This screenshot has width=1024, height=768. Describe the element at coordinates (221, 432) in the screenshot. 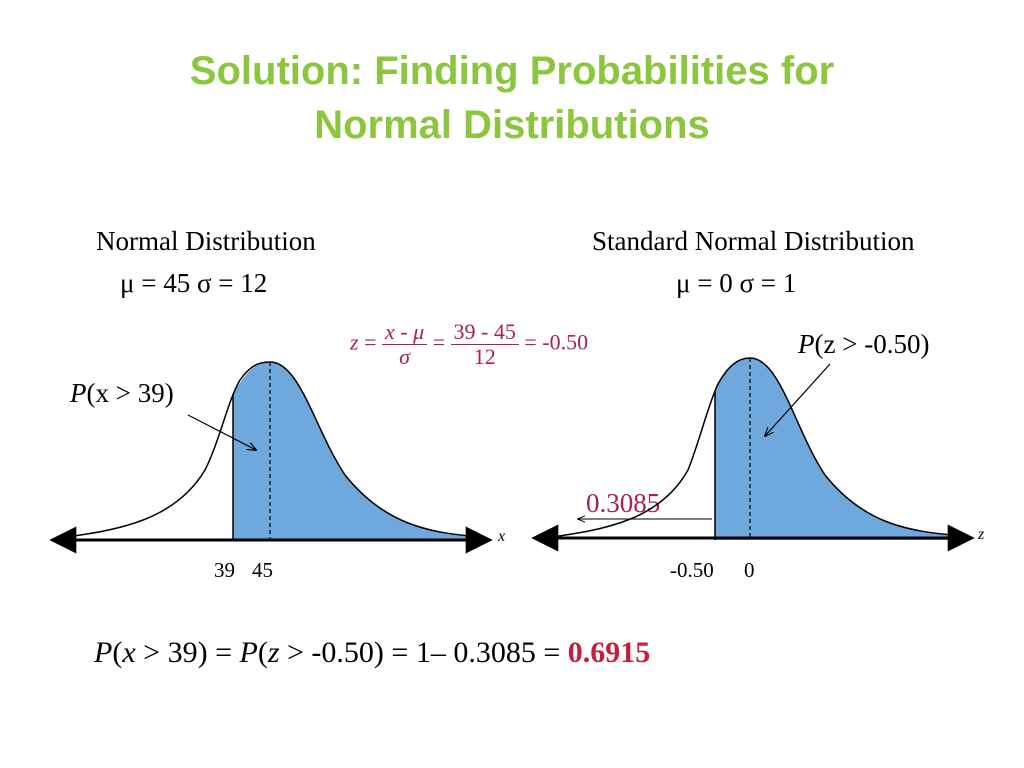

I see `left-pointer-arrow` at that location.